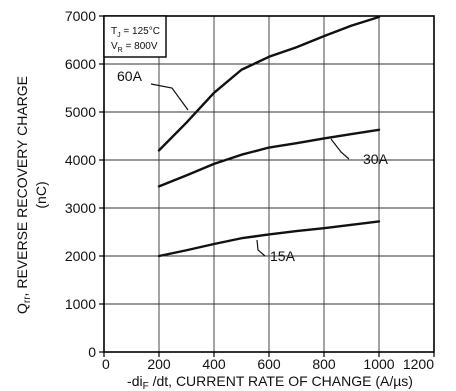  What do you see at coordinates (135, 32) in the screenshot?
I see `tj-annotation: TJ = 125°C` at bounding box center [135, 32].